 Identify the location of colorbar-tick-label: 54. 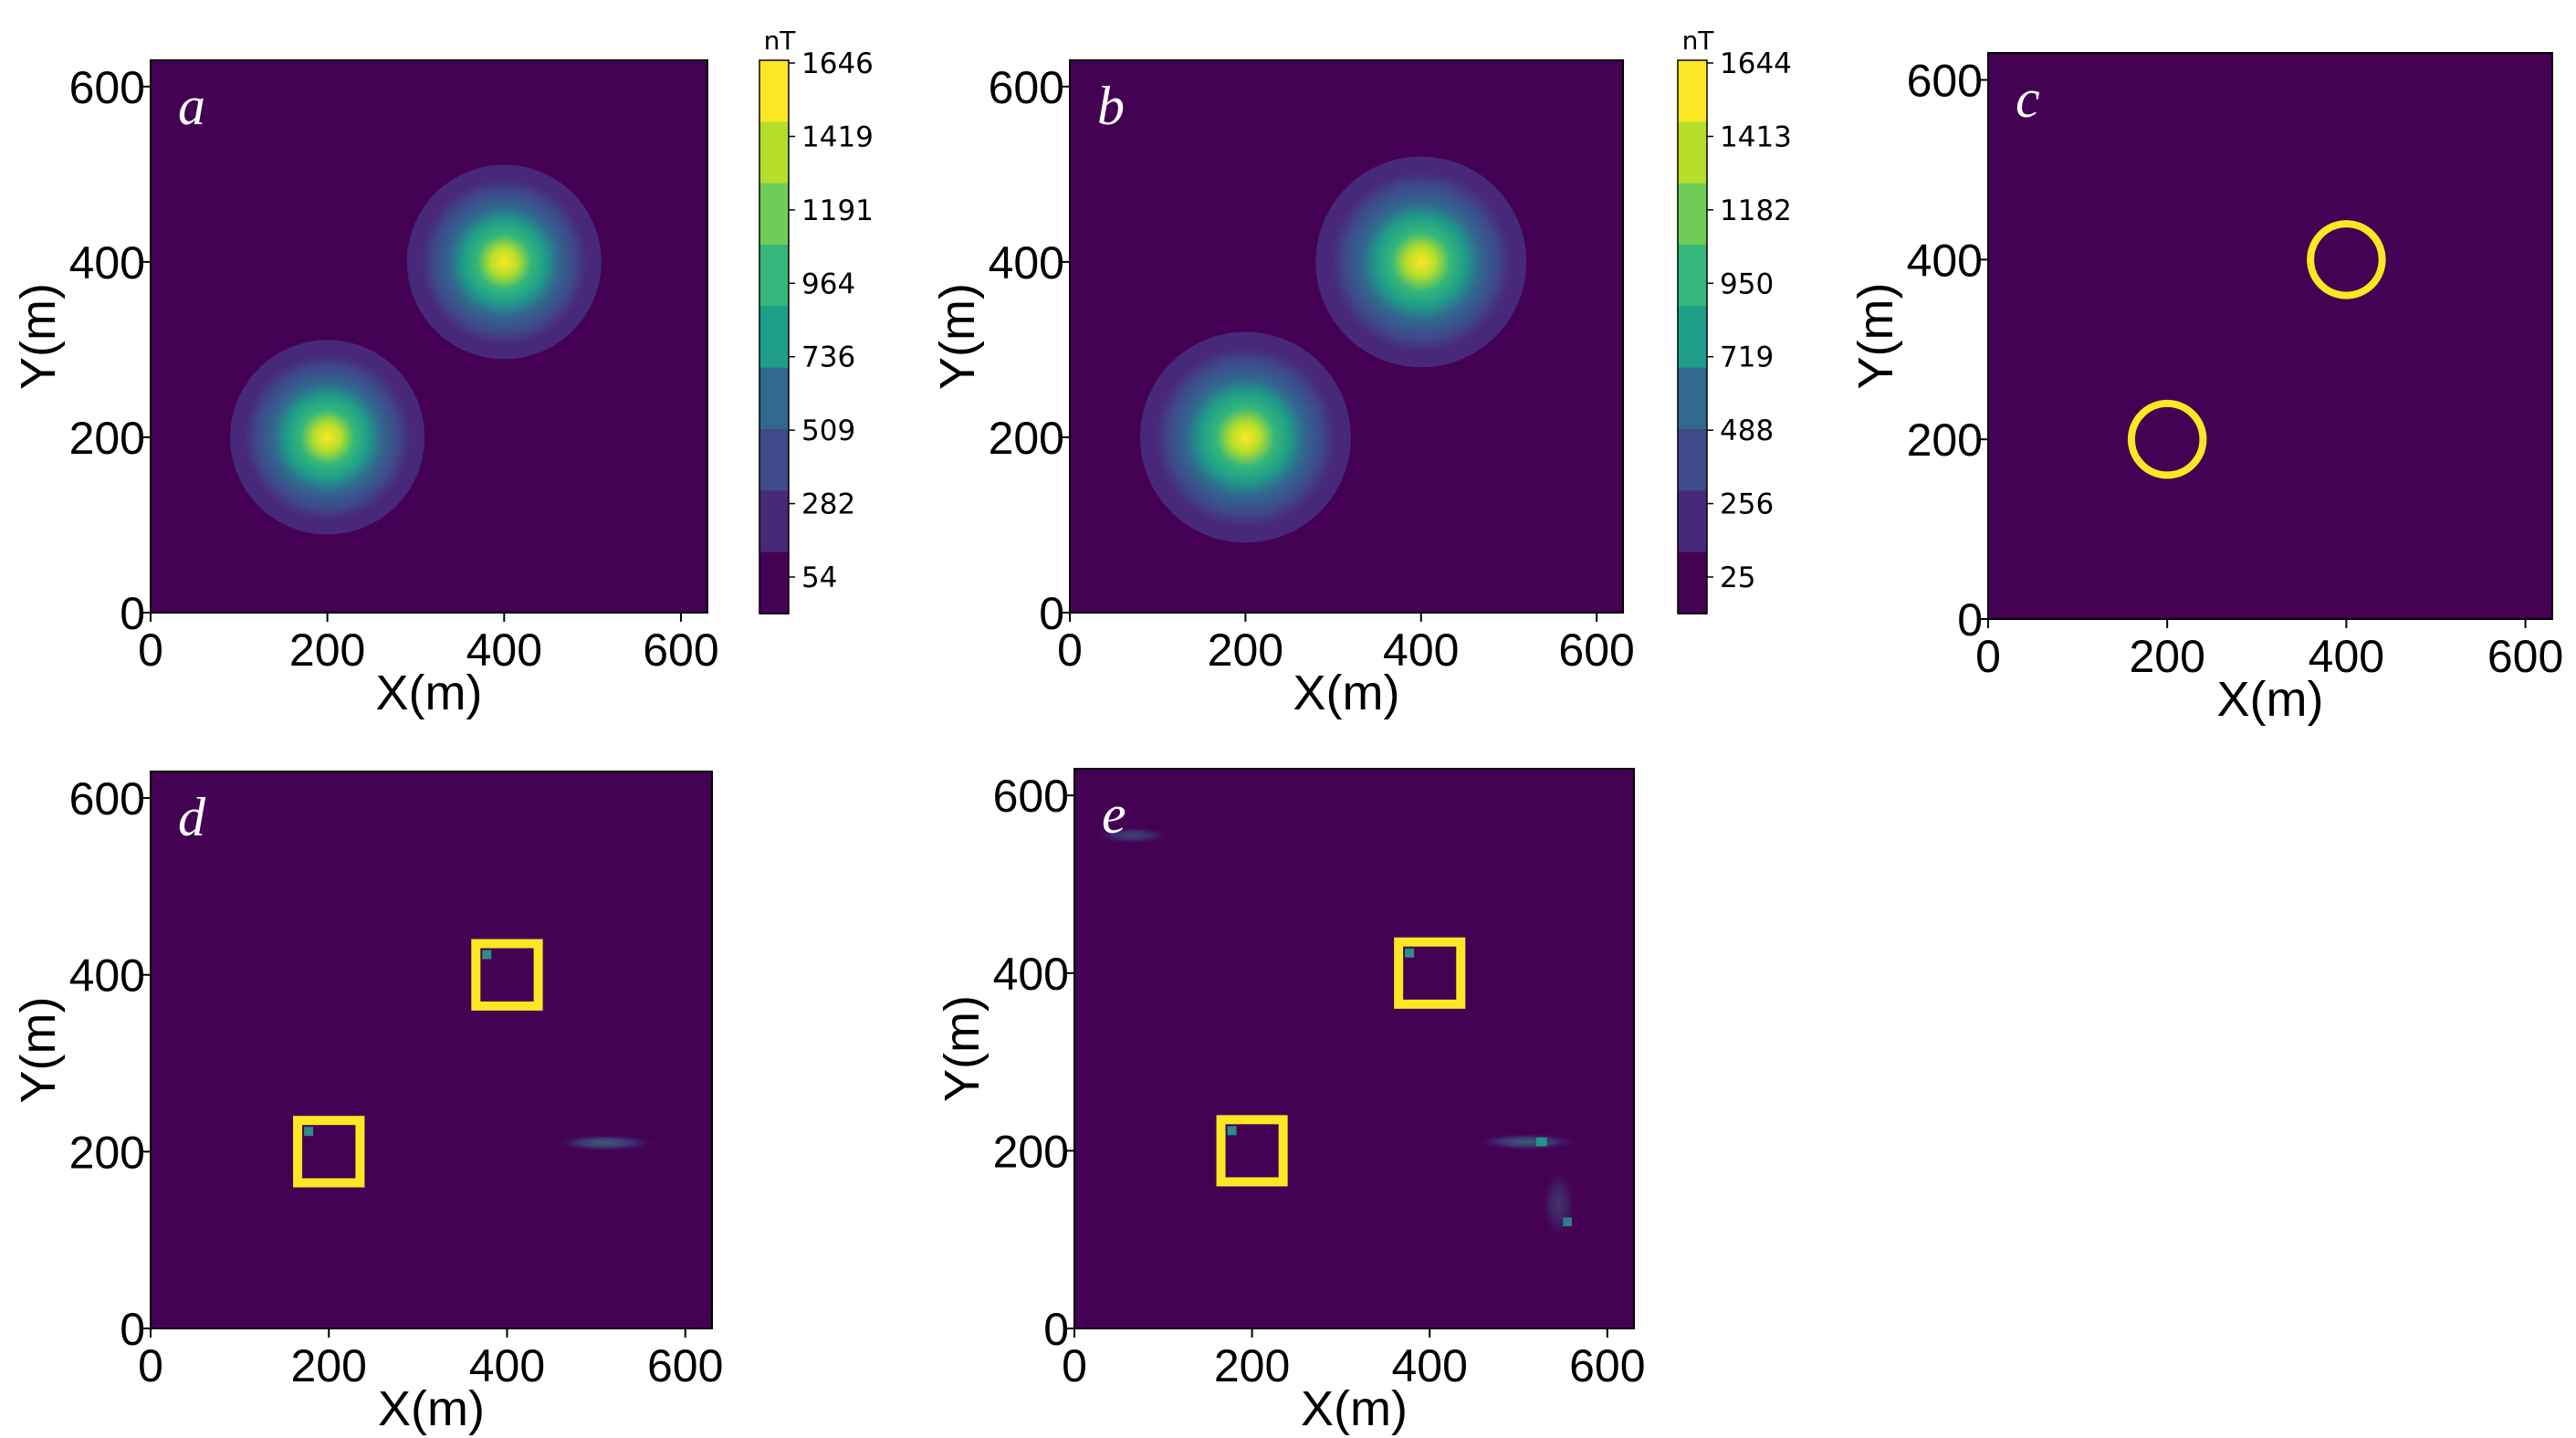
(819, 578).